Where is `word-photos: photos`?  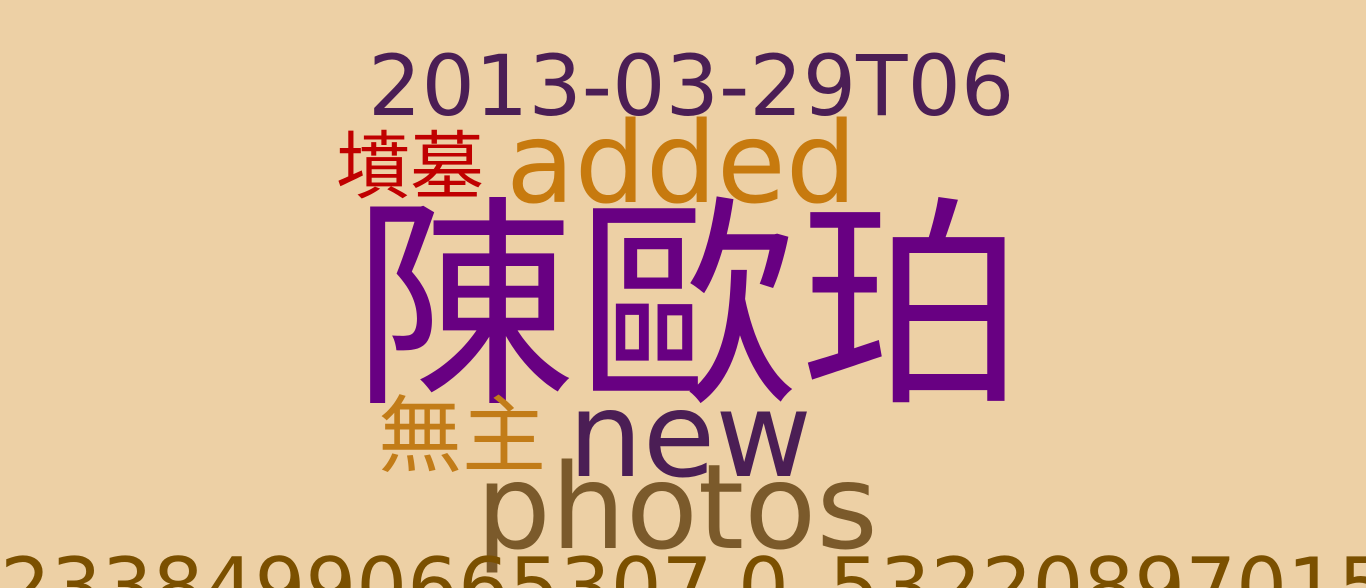 word-photos: photos is located at coordinates (677, 507).